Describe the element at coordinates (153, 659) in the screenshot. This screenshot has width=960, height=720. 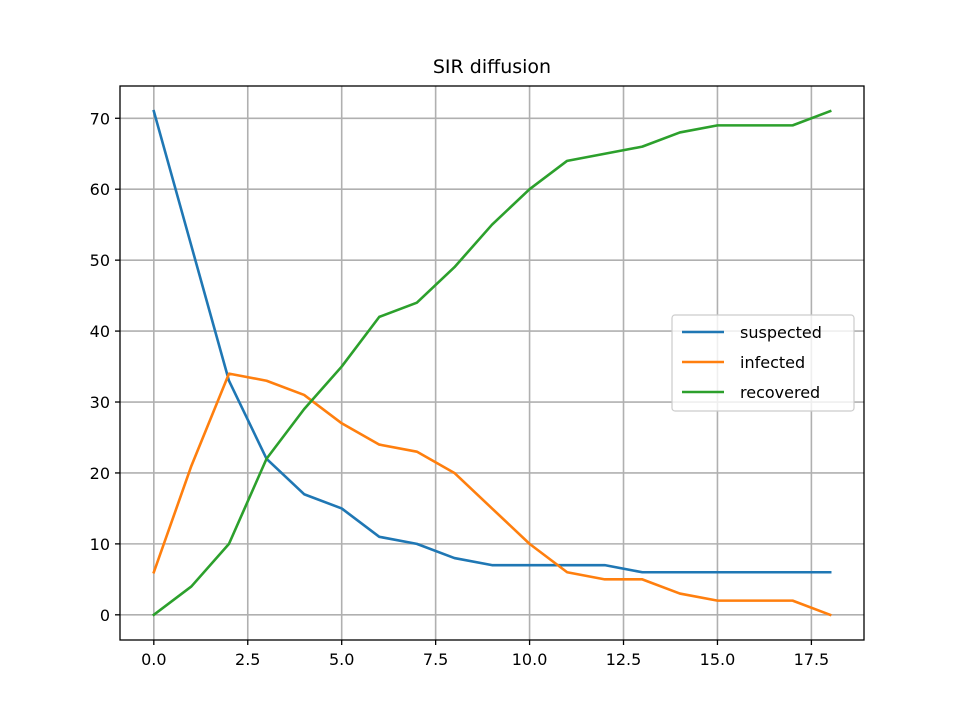
I see `x-tick-label: 0.0` at that location.